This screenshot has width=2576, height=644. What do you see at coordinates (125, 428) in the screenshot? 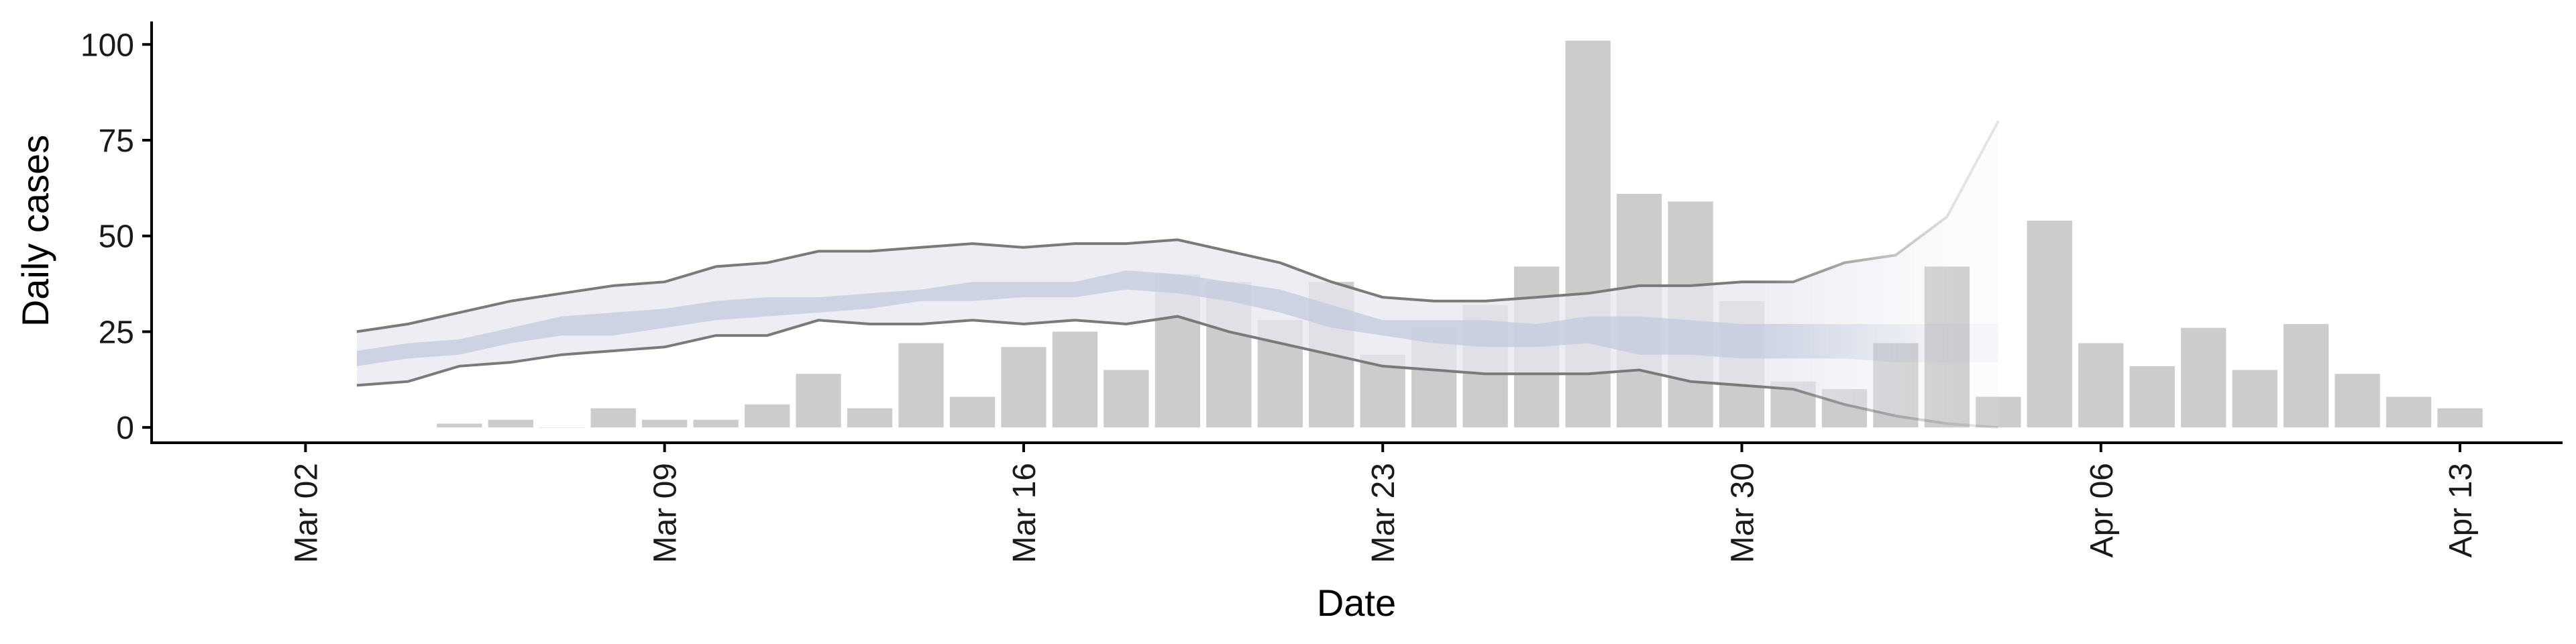
I see `y-tick-label: 0` at bounding box center [125, 428].